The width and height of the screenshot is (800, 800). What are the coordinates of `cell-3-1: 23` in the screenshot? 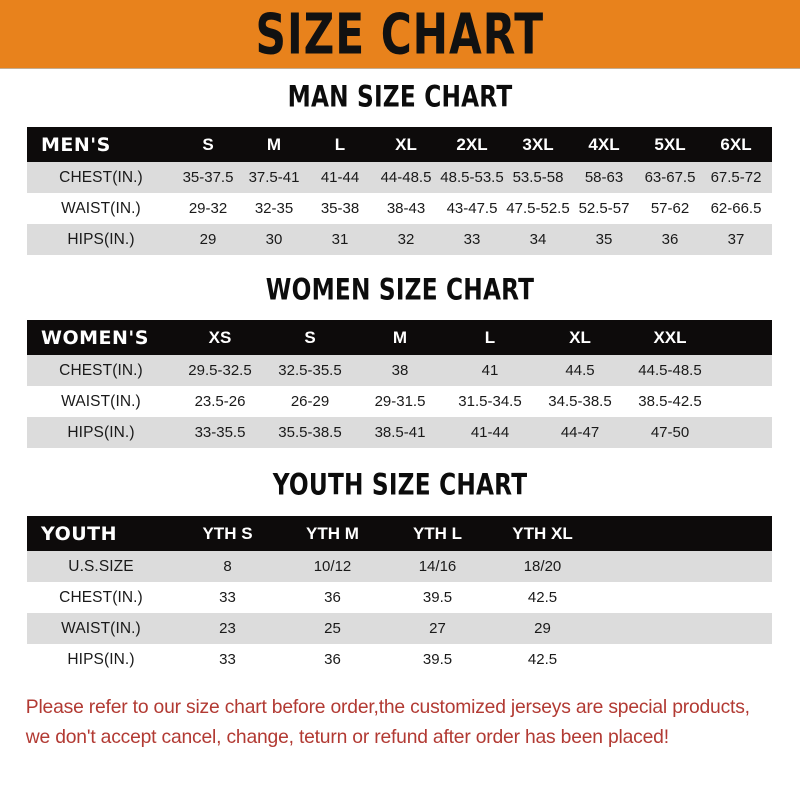 It's located at (227, 628).